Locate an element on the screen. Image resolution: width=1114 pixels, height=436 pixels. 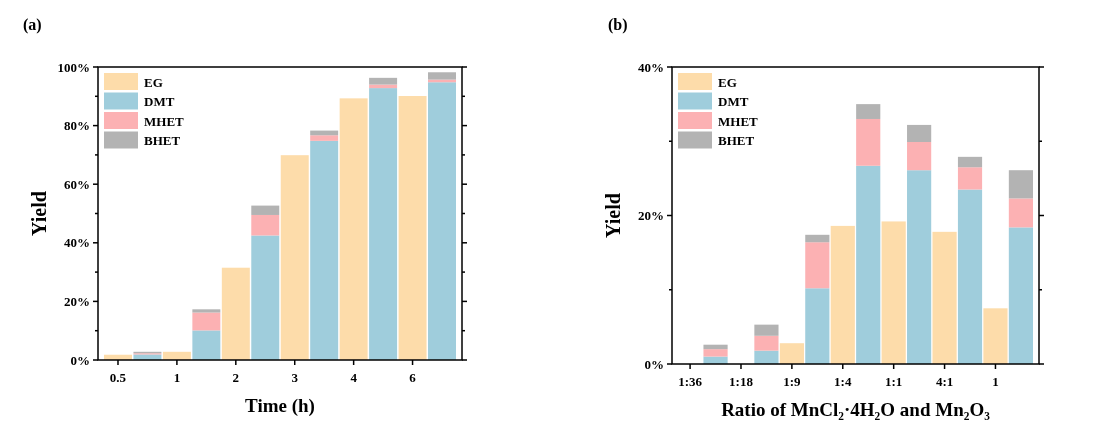
y-tick-label: 100% is located at coordinates (73, 67).